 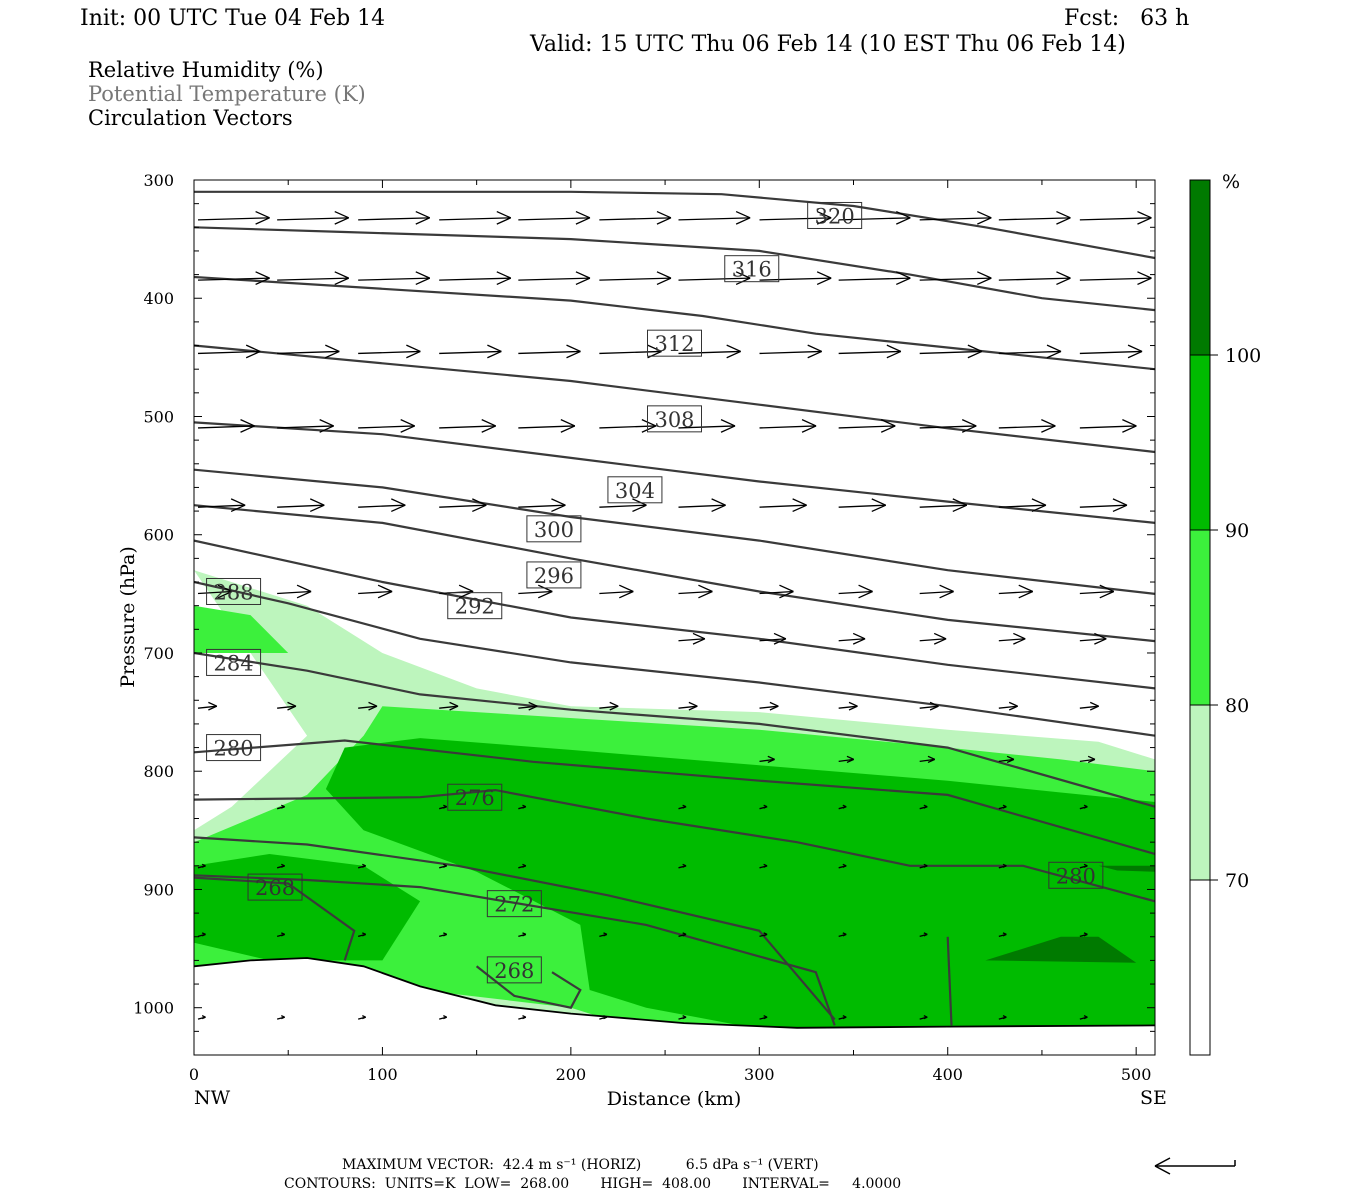 I want to click on x-tick-label: 0, so click(x=194, y=1074).